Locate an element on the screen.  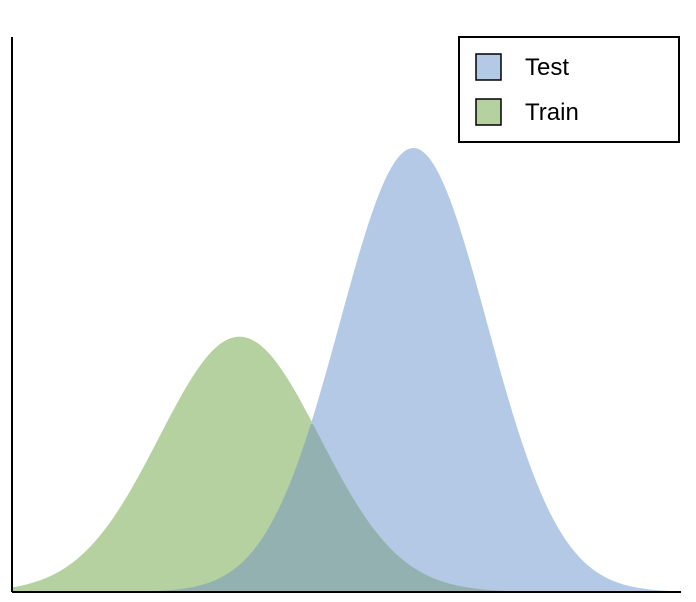
legend: Test Train is located at coordinates (569, 89).